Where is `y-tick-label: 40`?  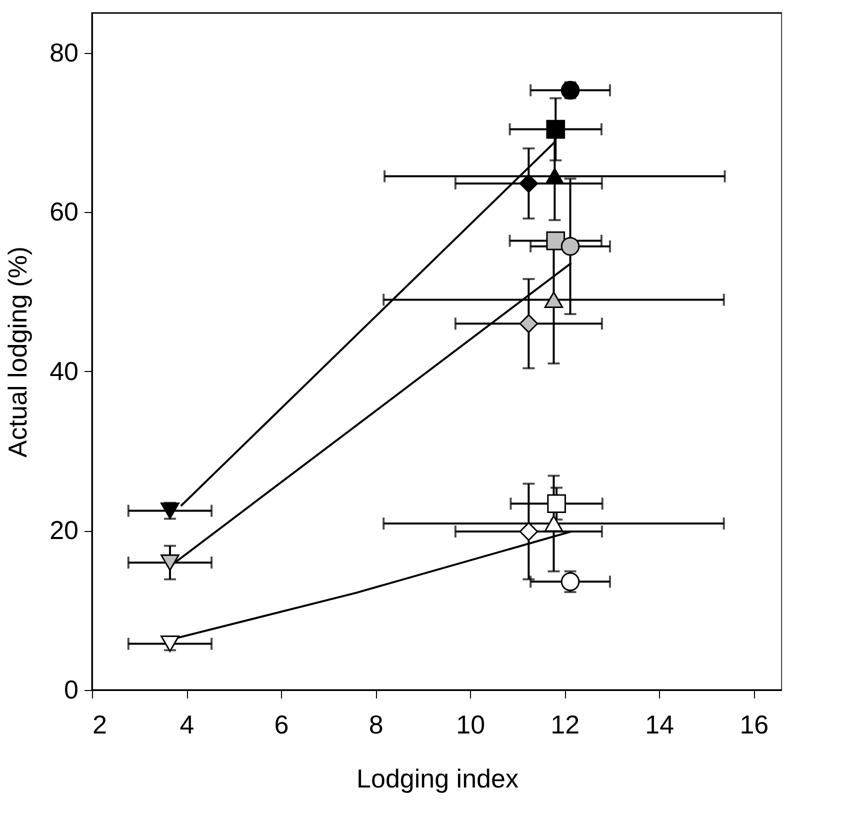
y-tick-label: 40 is located at coordinates (64, 371).